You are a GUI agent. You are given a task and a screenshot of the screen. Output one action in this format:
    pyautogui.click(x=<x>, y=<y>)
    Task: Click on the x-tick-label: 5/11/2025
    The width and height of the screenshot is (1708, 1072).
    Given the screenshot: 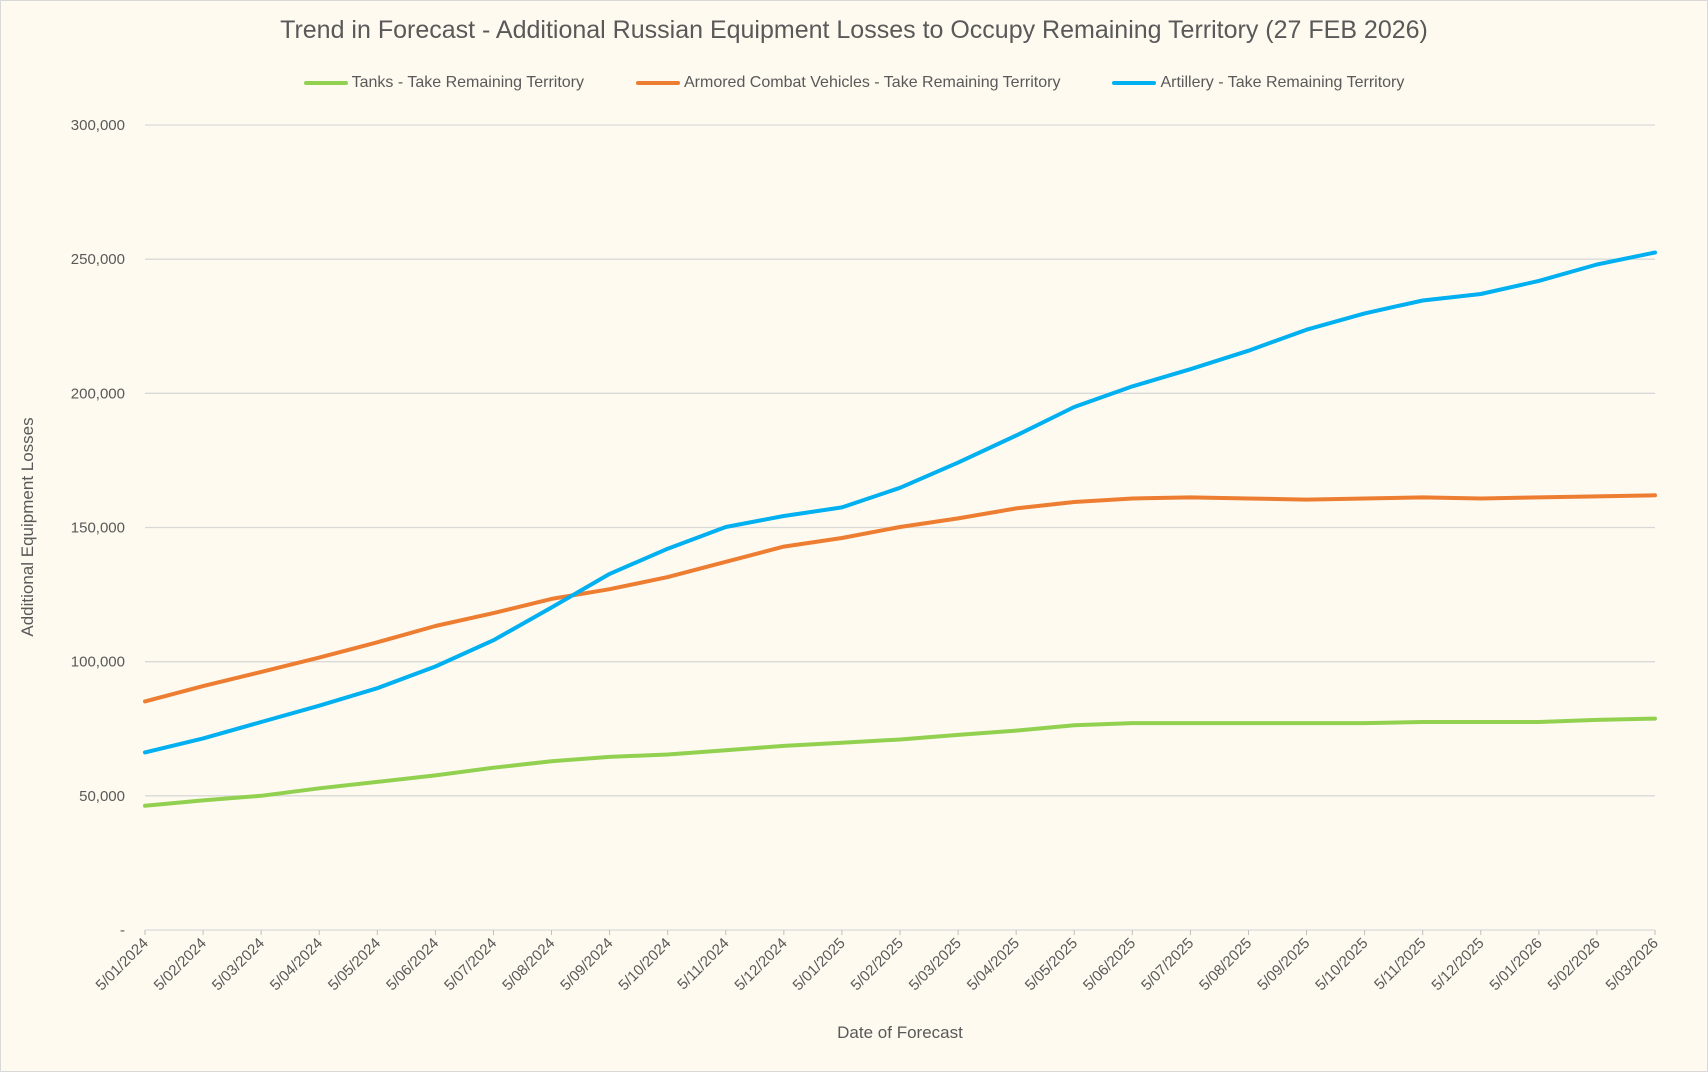 What is the action you would take?
    pyautogui.click(x=1400, y=964)
    